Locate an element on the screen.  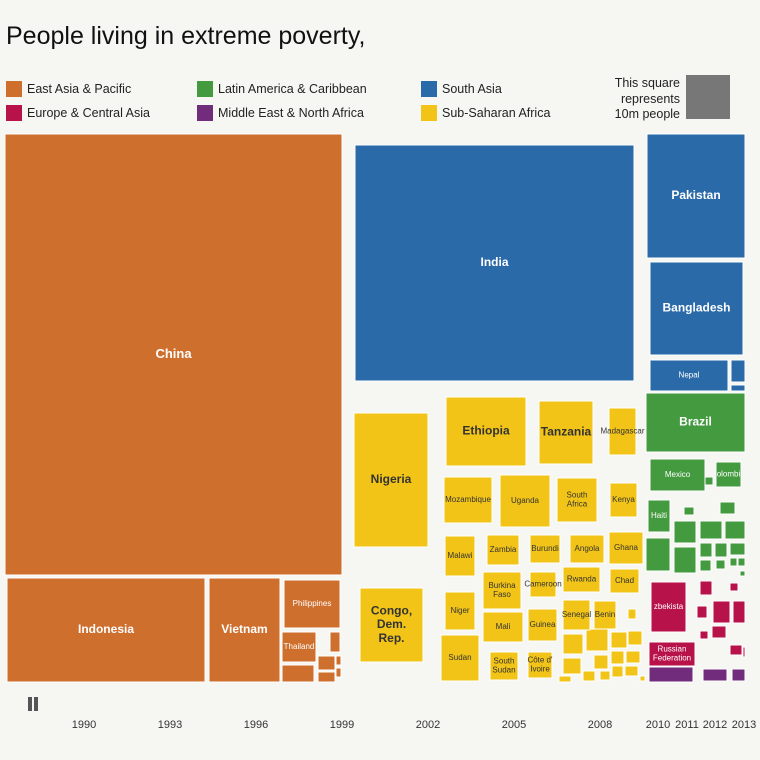
treemap-block-guinea is located at coordinates (542, 625).